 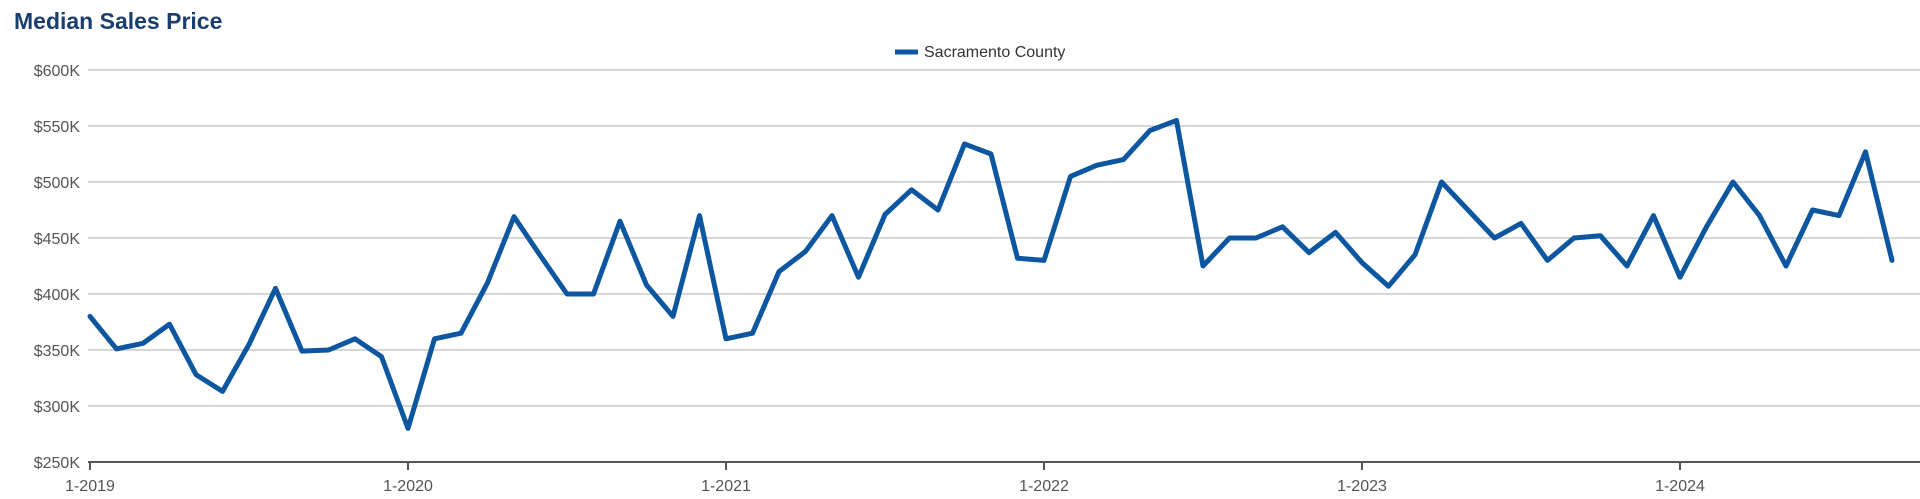 I want to click on legend: Sacramento County, so click(x=980, y=52).